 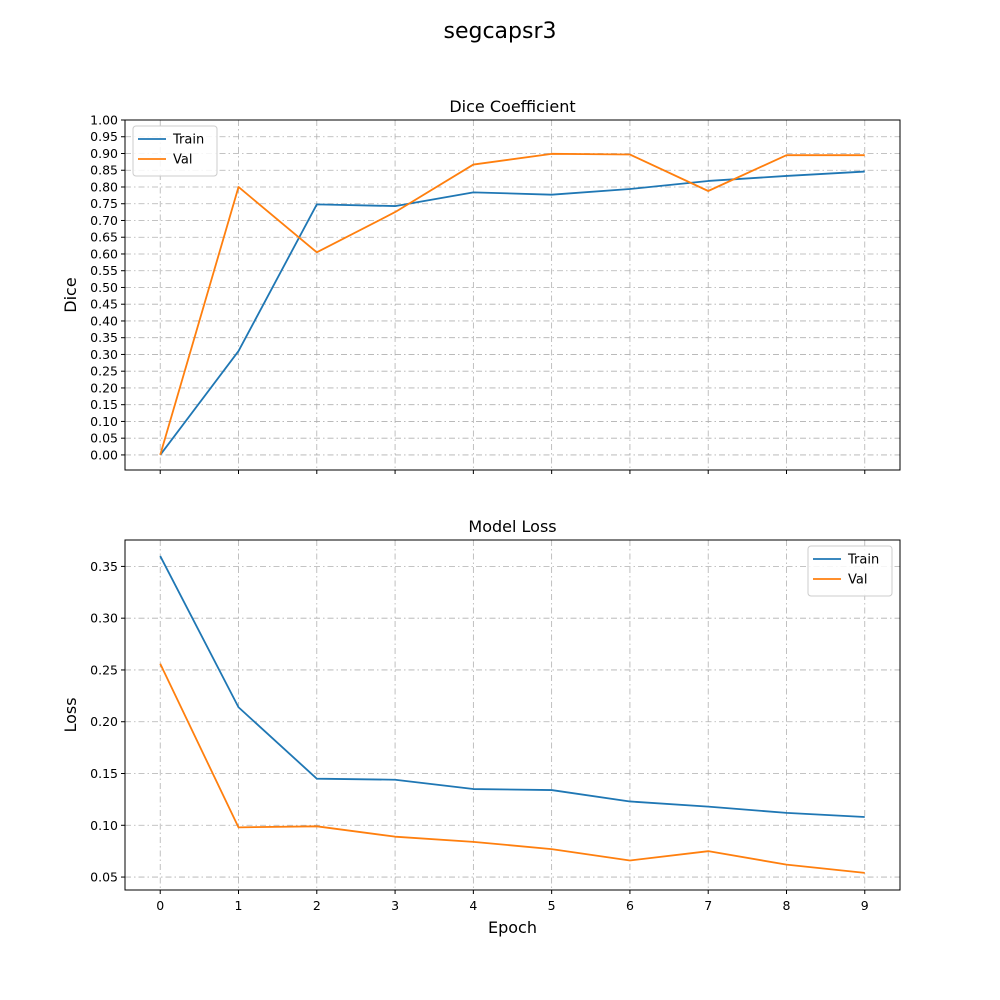 What do you see at coordinates (317, 905) in the screenshot?
I see `x-tick-label: 2` at bounding box center [317, 905].